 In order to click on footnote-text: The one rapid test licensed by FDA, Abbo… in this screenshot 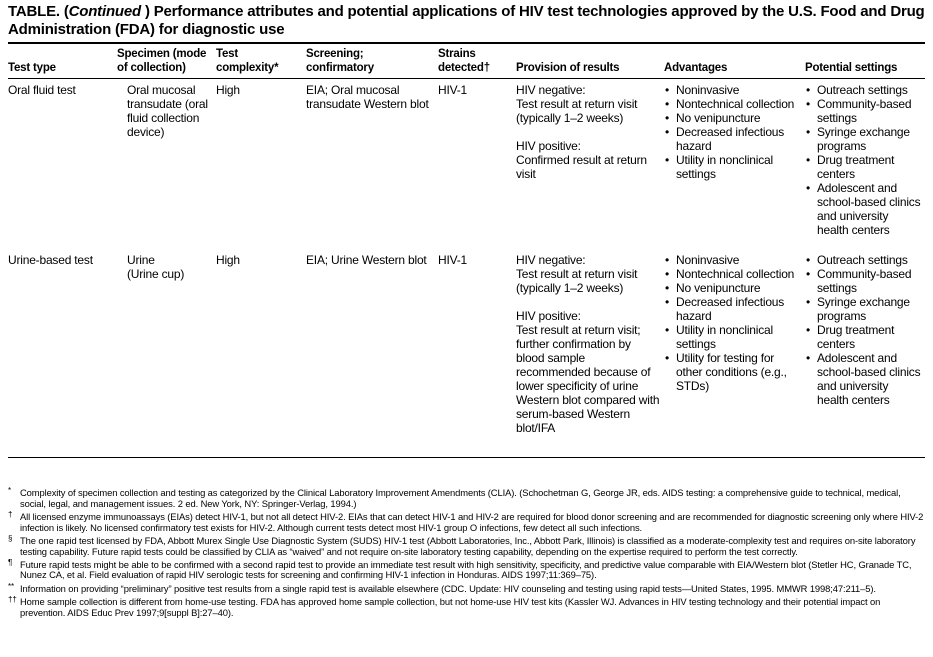, I will do `click(468, 545)`.